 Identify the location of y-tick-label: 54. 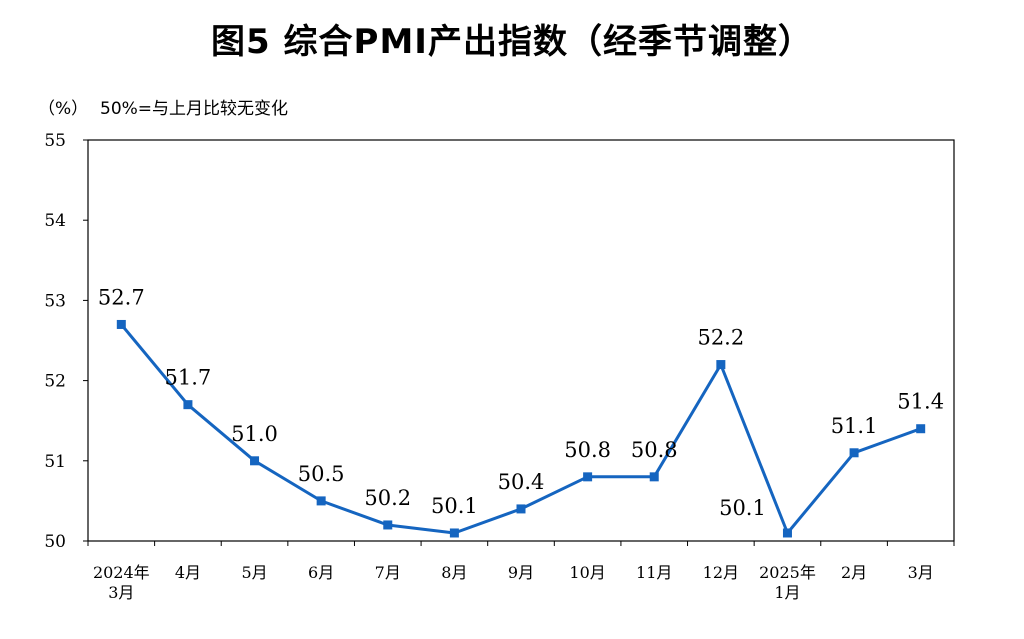
(55, 221).